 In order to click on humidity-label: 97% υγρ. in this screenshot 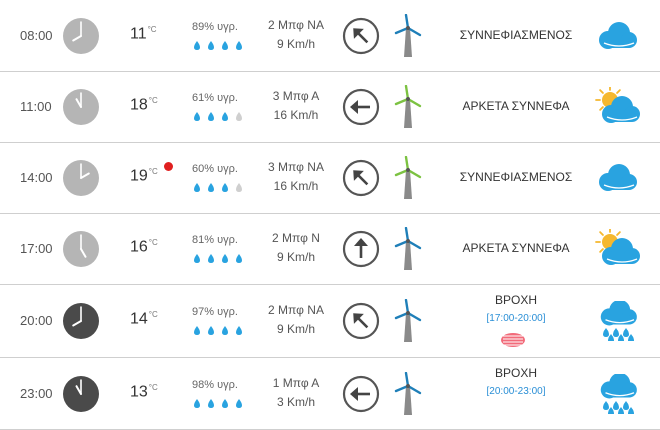, I will do `click(215, 312)`.